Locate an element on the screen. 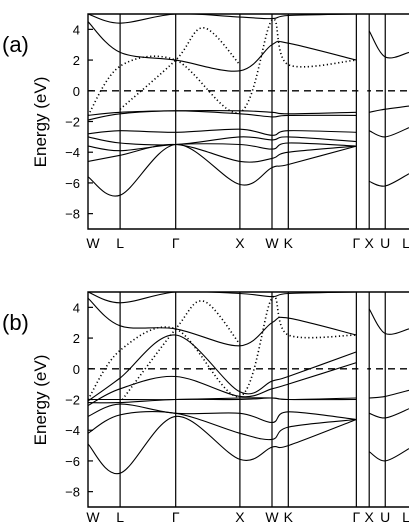  panel-a-xtick-label-5: K is located at coordinates (289, 243).